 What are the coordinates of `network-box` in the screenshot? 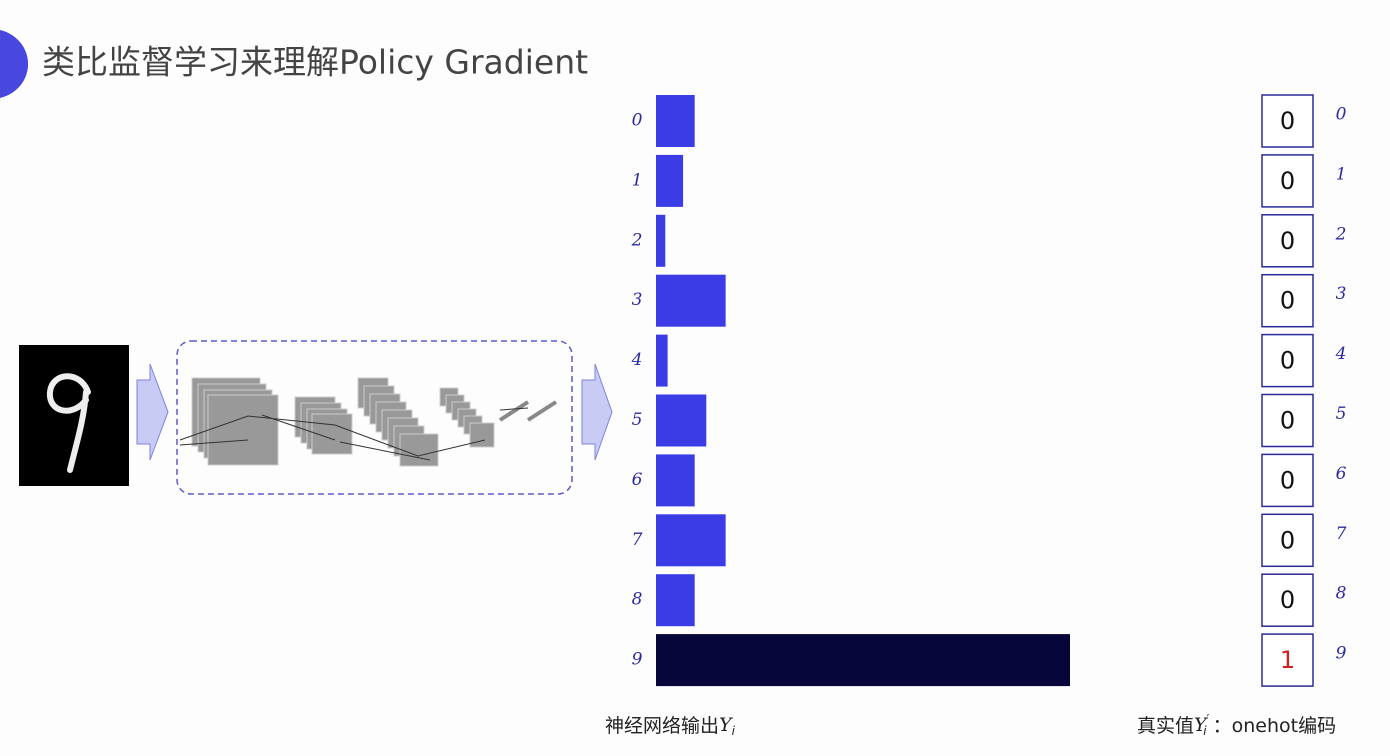 It's located at (374, 417).